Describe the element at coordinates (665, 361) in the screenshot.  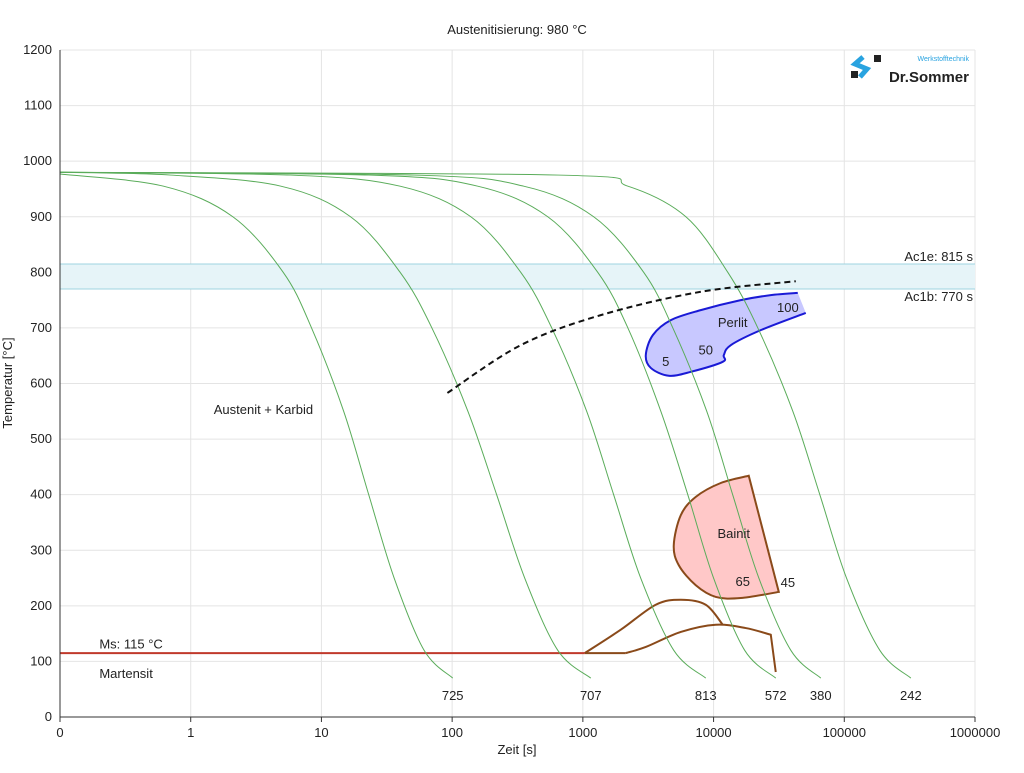
I see `perlit-percent-label: 5` at that location.